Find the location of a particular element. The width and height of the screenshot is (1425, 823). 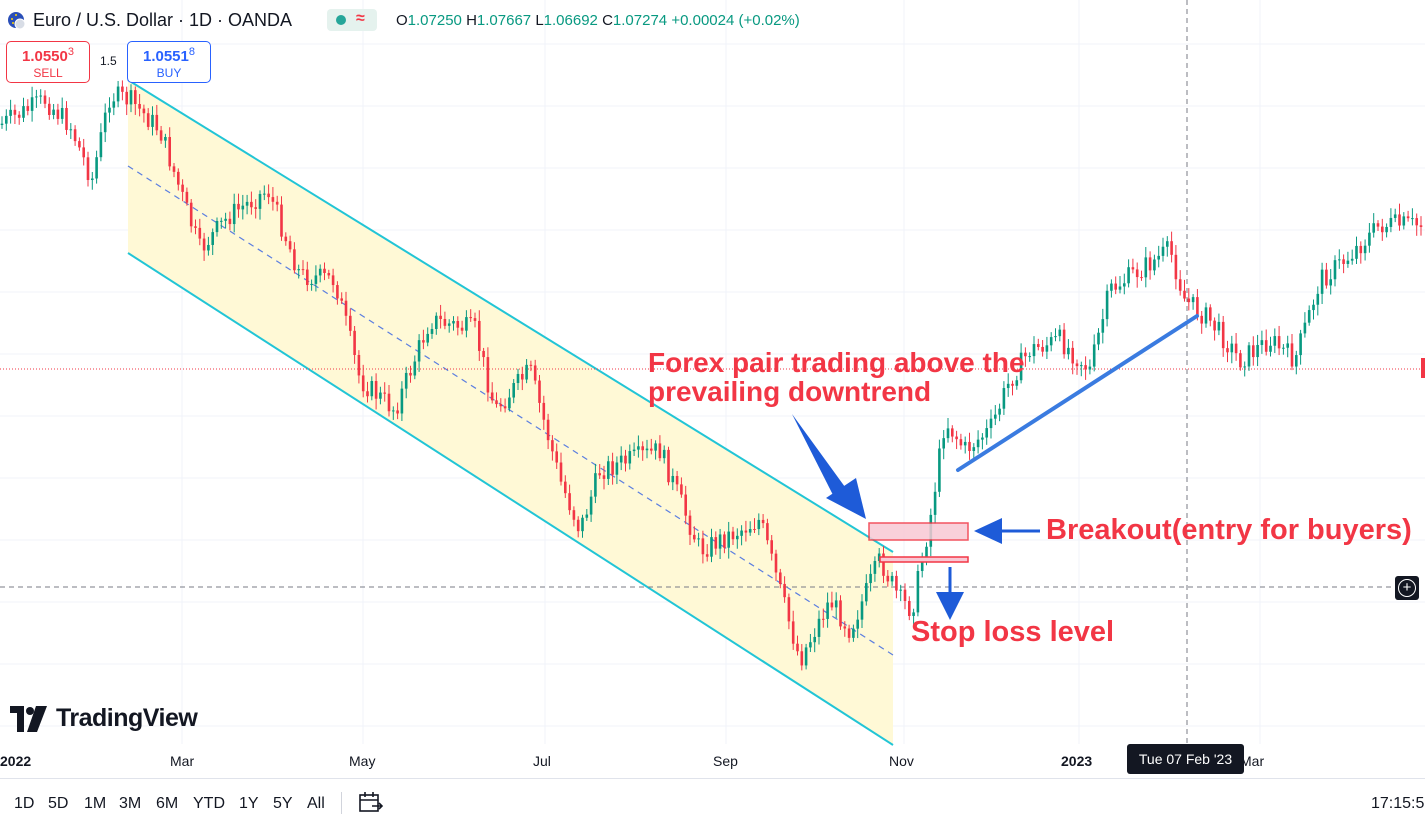

sell-label: SELL is located at coordinates (48, 73).